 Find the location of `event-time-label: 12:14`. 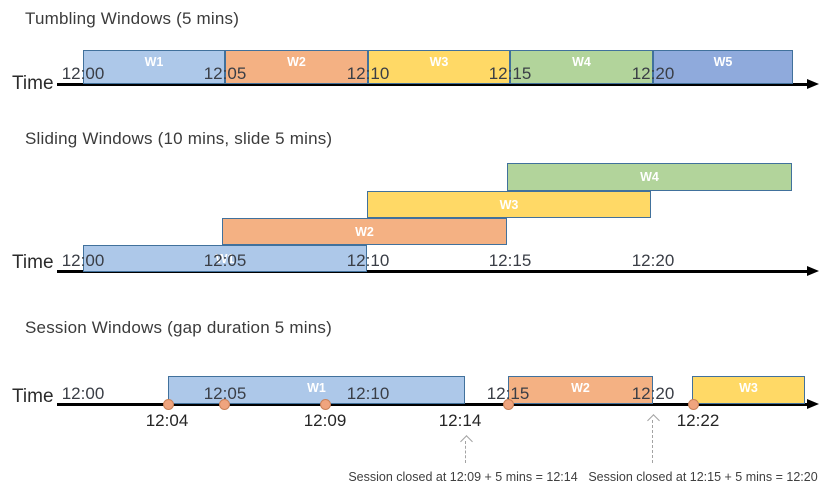

event-time-label: 12:14 is located at coordinates (460, 420).